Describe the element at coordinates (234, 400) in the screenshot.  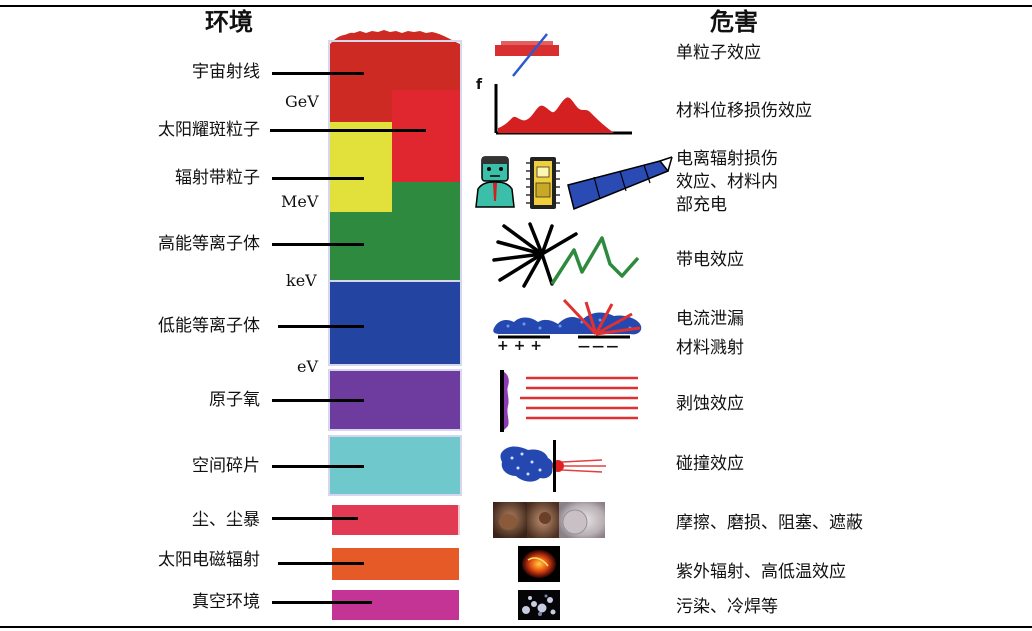
I see `env-label-atomic-oxygen: 原子氧` at that location.